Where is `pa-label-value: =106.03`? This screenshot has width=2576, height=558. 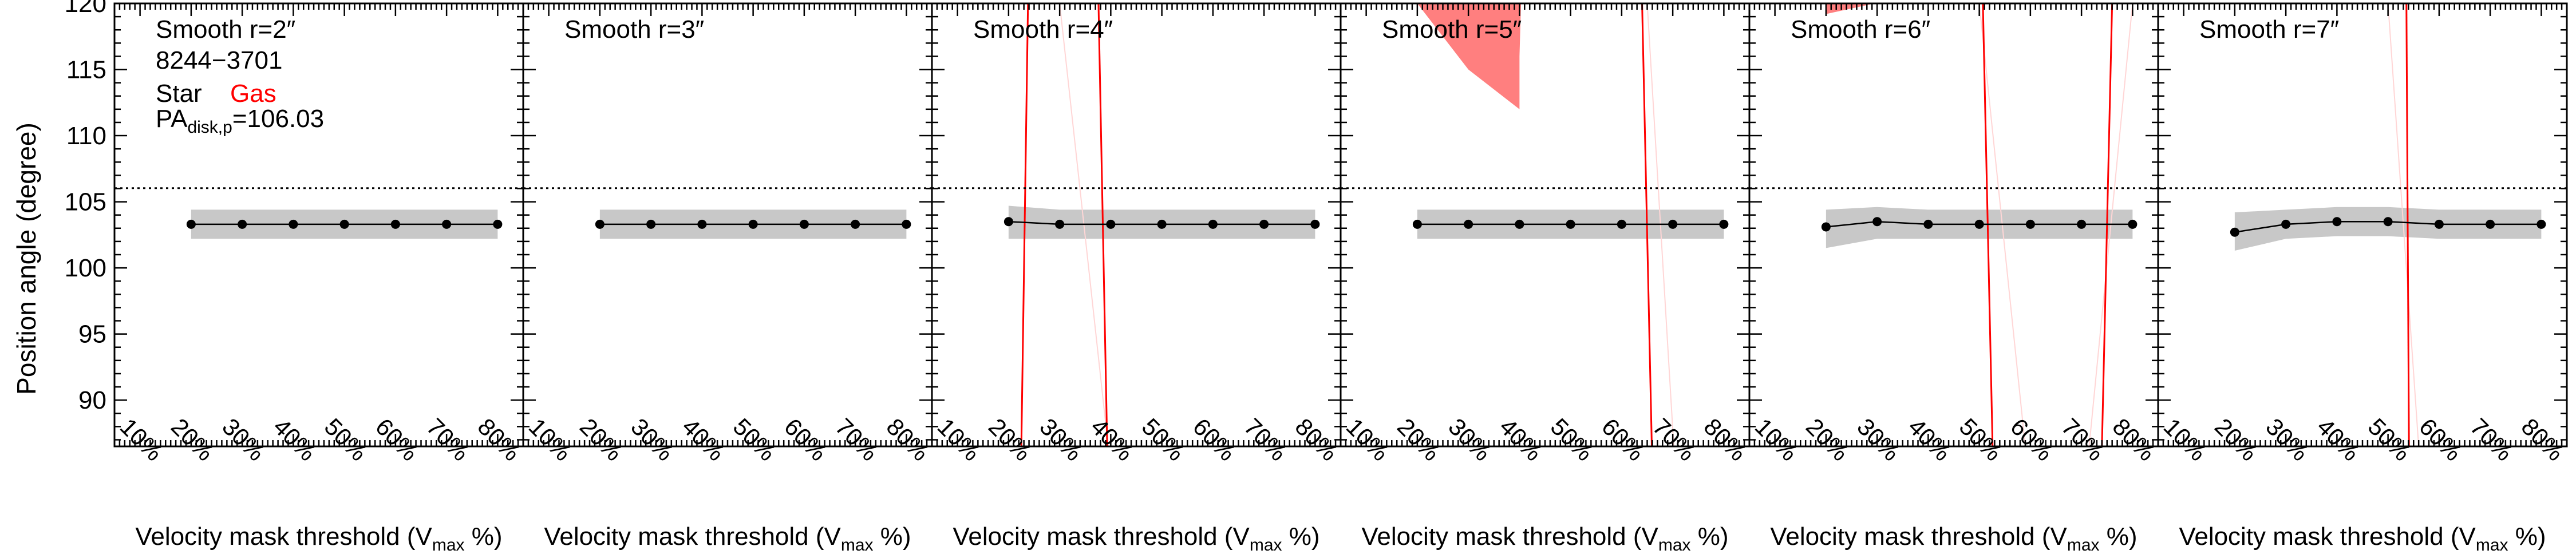
pa-label-value: =106.03 is located at coordinates (278, 119).